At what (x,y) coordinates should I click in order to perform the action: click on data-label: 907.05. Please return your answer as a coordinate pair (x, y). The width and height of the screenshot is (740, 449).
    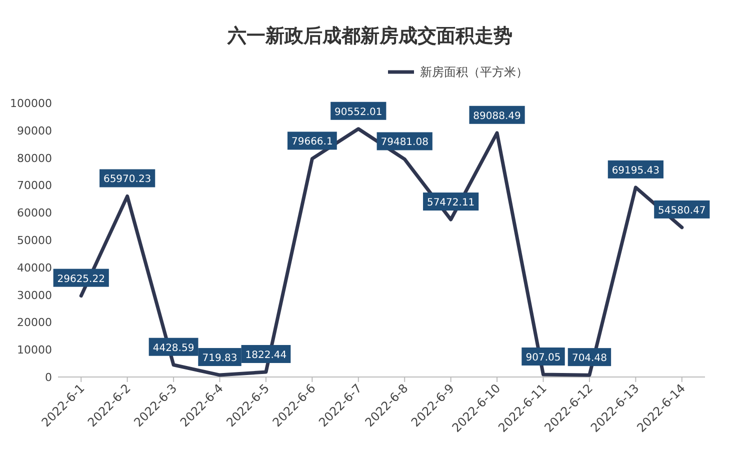
    Looking at the image, I should click on (543, 358).